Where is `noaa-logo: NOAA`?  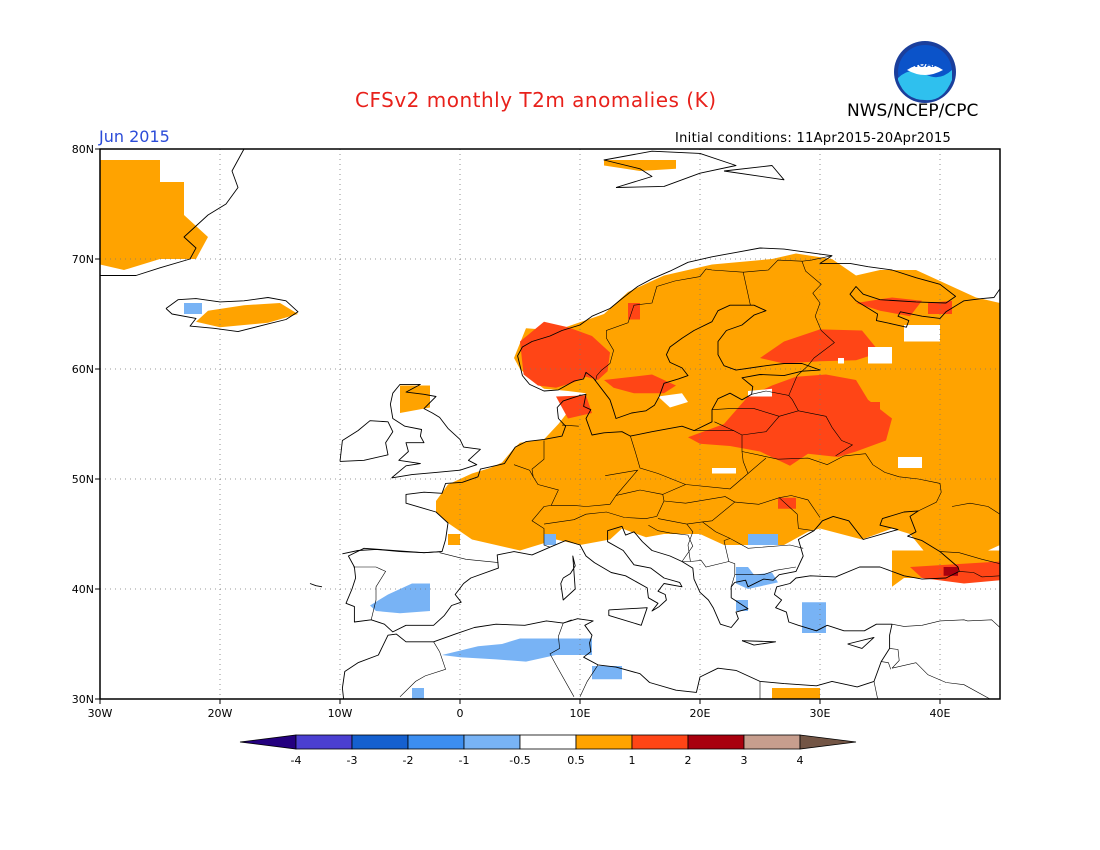 noaa-logo: NOAA is located at coordinates (925, 72).